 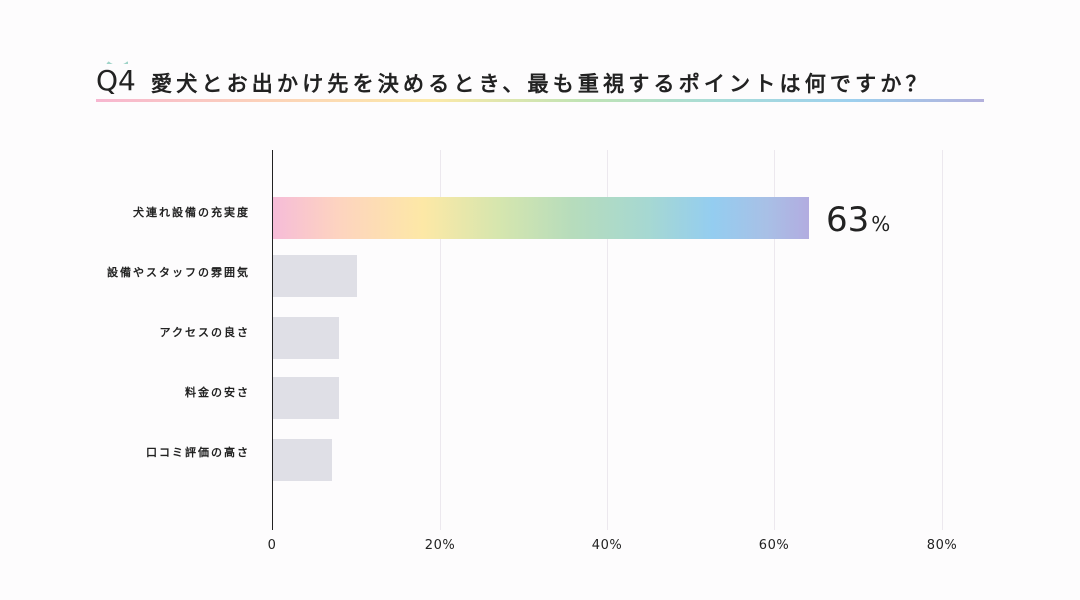 What do you see at coordinates (116, 80) in the screenshot?
I see `question-number: Q4` at bounding box center [116, 80].